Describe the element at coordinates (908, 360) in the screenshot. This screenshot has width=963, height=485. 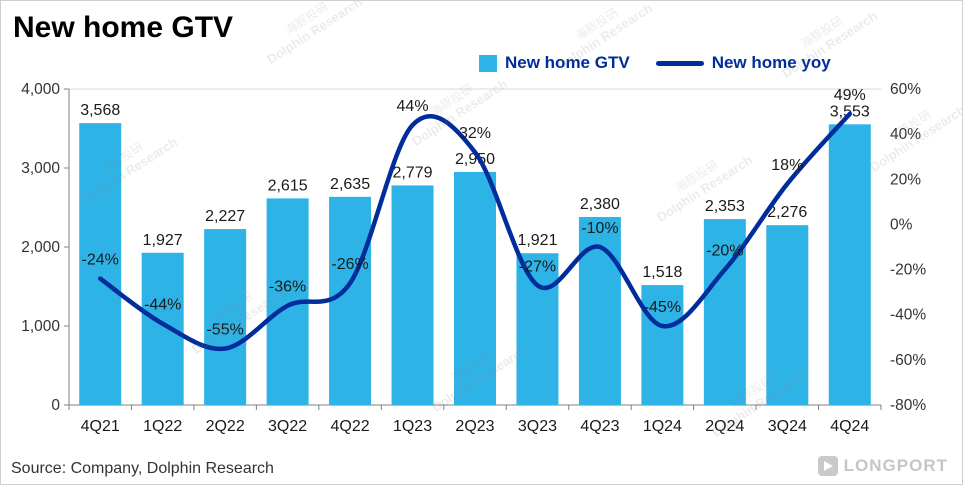
I see `right-axis-label: -60%` at that location.